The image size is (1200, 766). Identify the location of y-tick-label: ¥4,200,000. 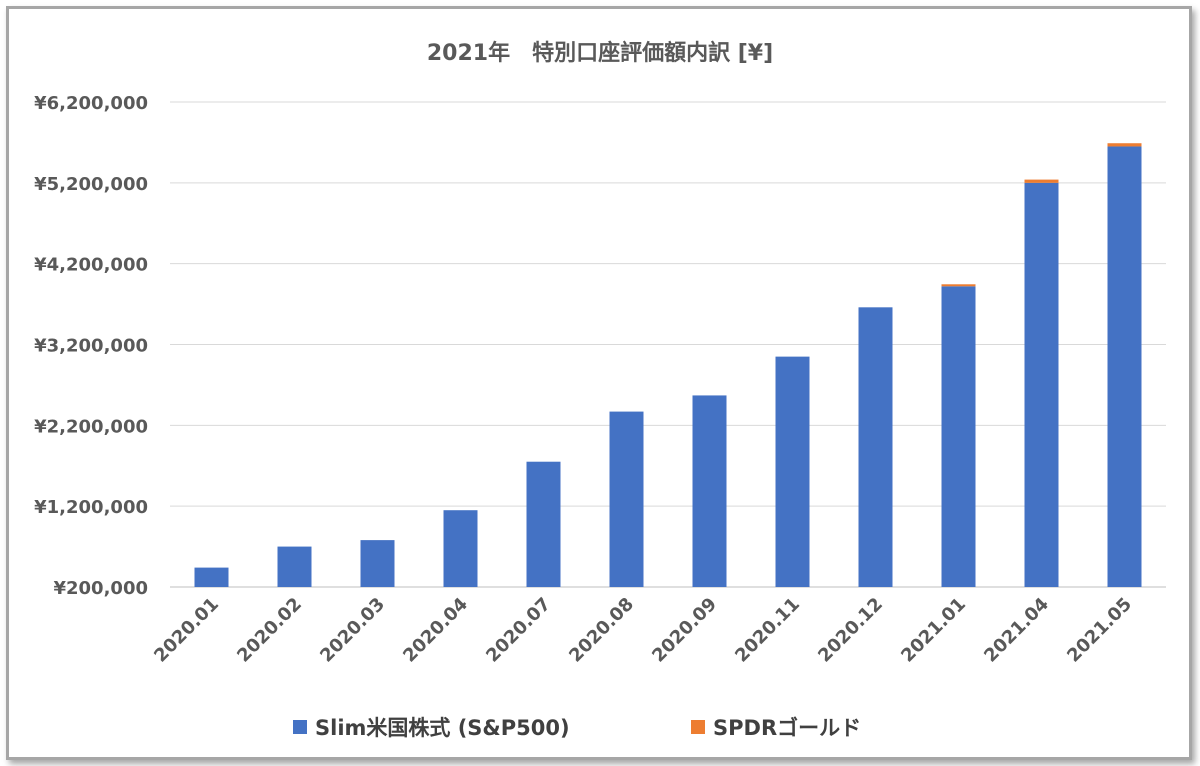
(91, 265).